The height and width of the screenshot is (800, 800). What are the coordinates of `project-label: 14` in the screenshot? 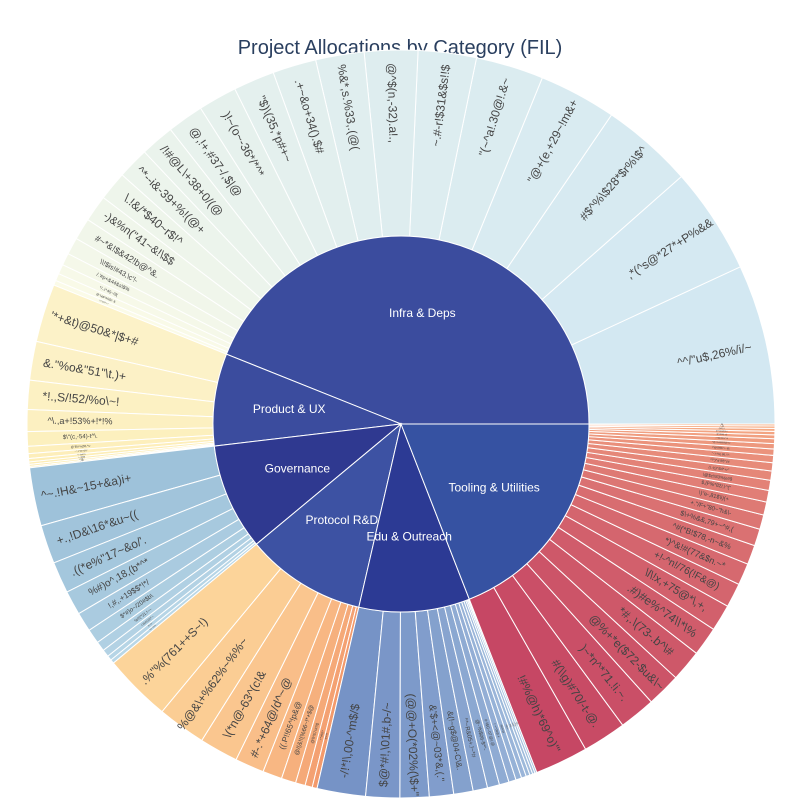 It's located at (516, 724).